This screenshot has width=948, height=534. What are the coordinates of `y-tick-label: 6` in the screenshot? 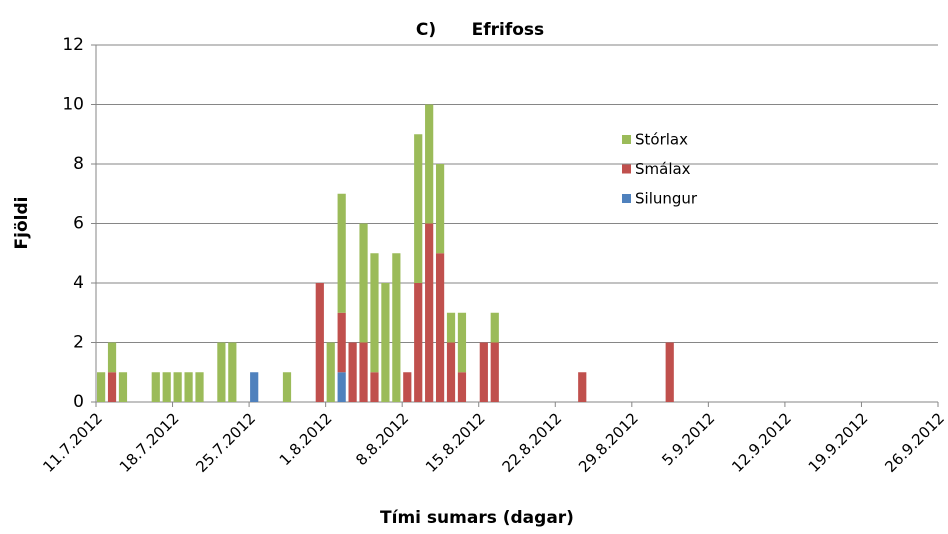 It's located at (78, 224).